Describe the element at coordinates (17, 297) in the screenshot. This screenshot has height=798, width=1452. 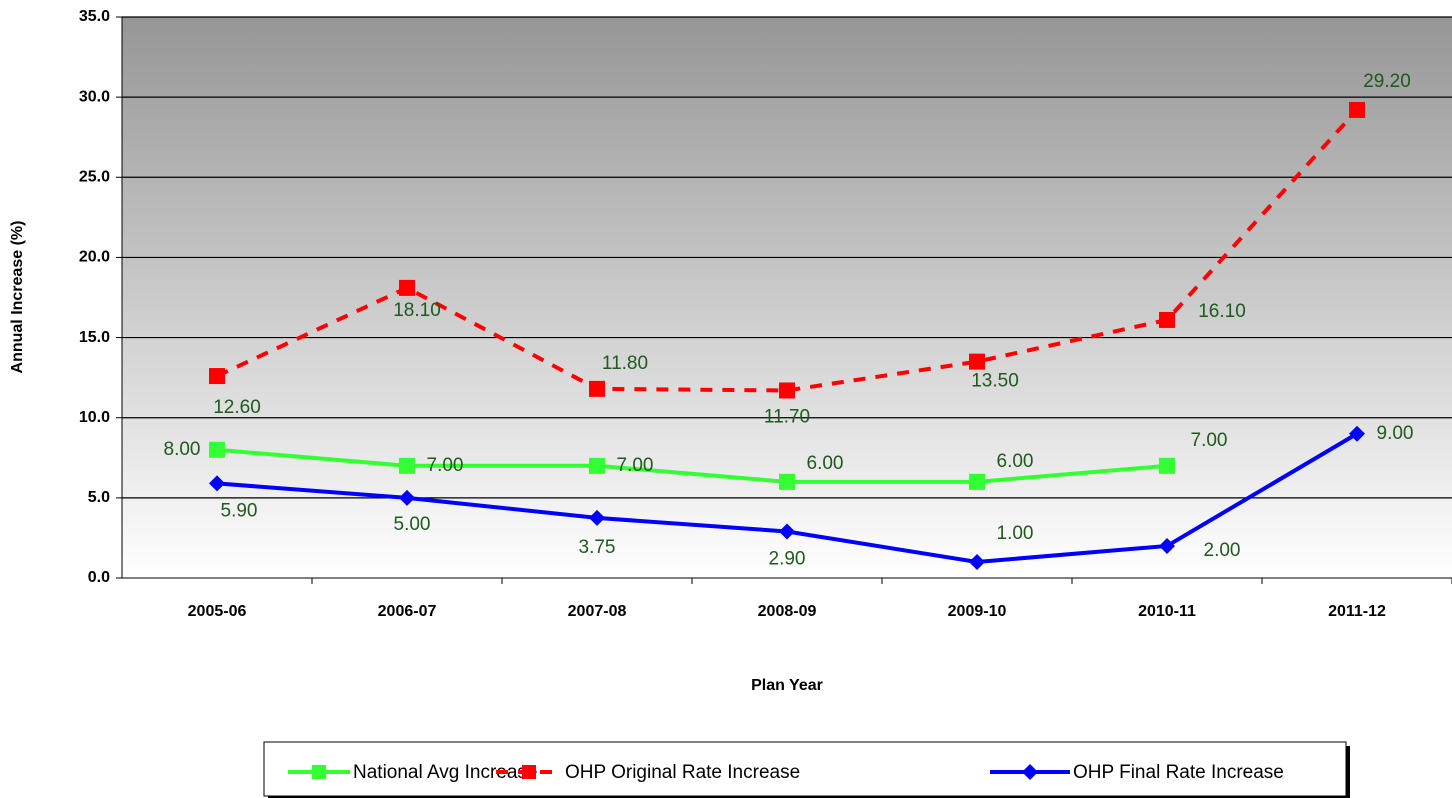
I see `y-axis-title: Annual Increase (%)` at that location.